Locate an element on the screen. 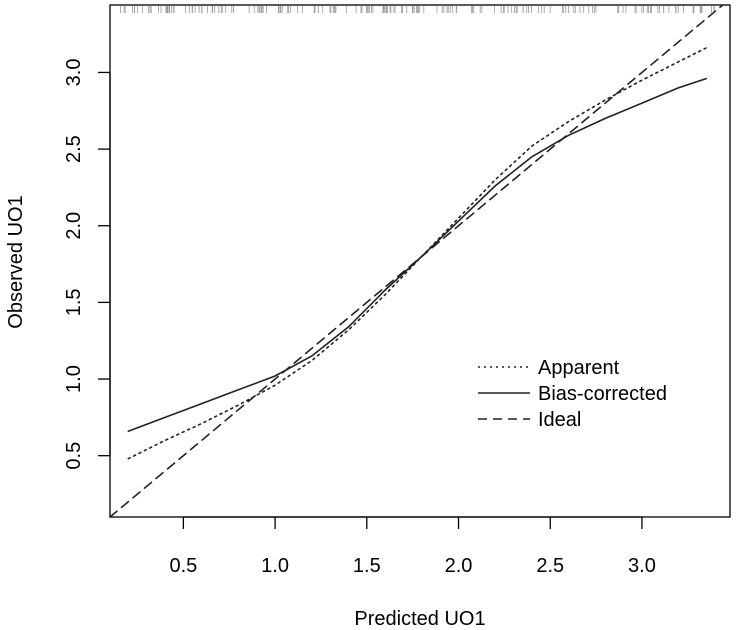 The image size is (736, 630). x-axis-label: Predicted UO1 is located at coordinates (419, 619).